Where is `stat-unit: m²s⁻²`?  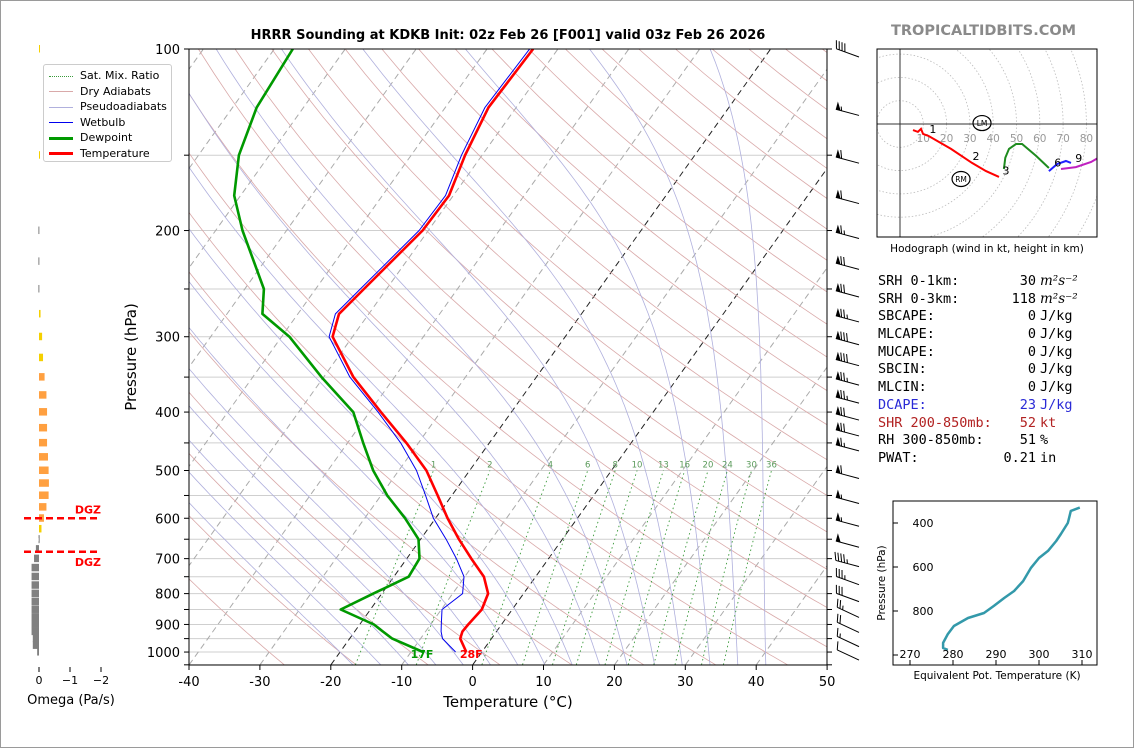 stat-unit: m²s⁻² is located at coordinates (1059, 298).